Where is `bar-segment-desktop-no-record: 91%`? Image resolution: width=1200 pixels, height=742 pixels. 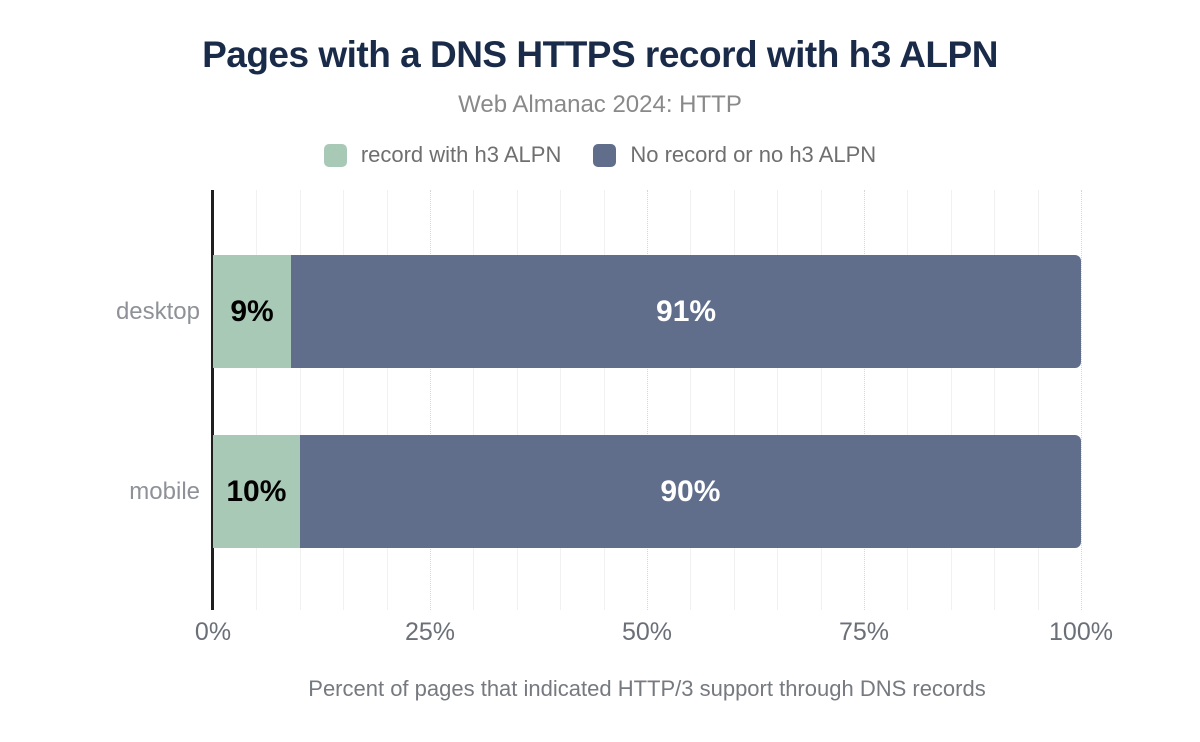 bar-segment-desktop-no-record: 91% is located at coordinates (686, 311).